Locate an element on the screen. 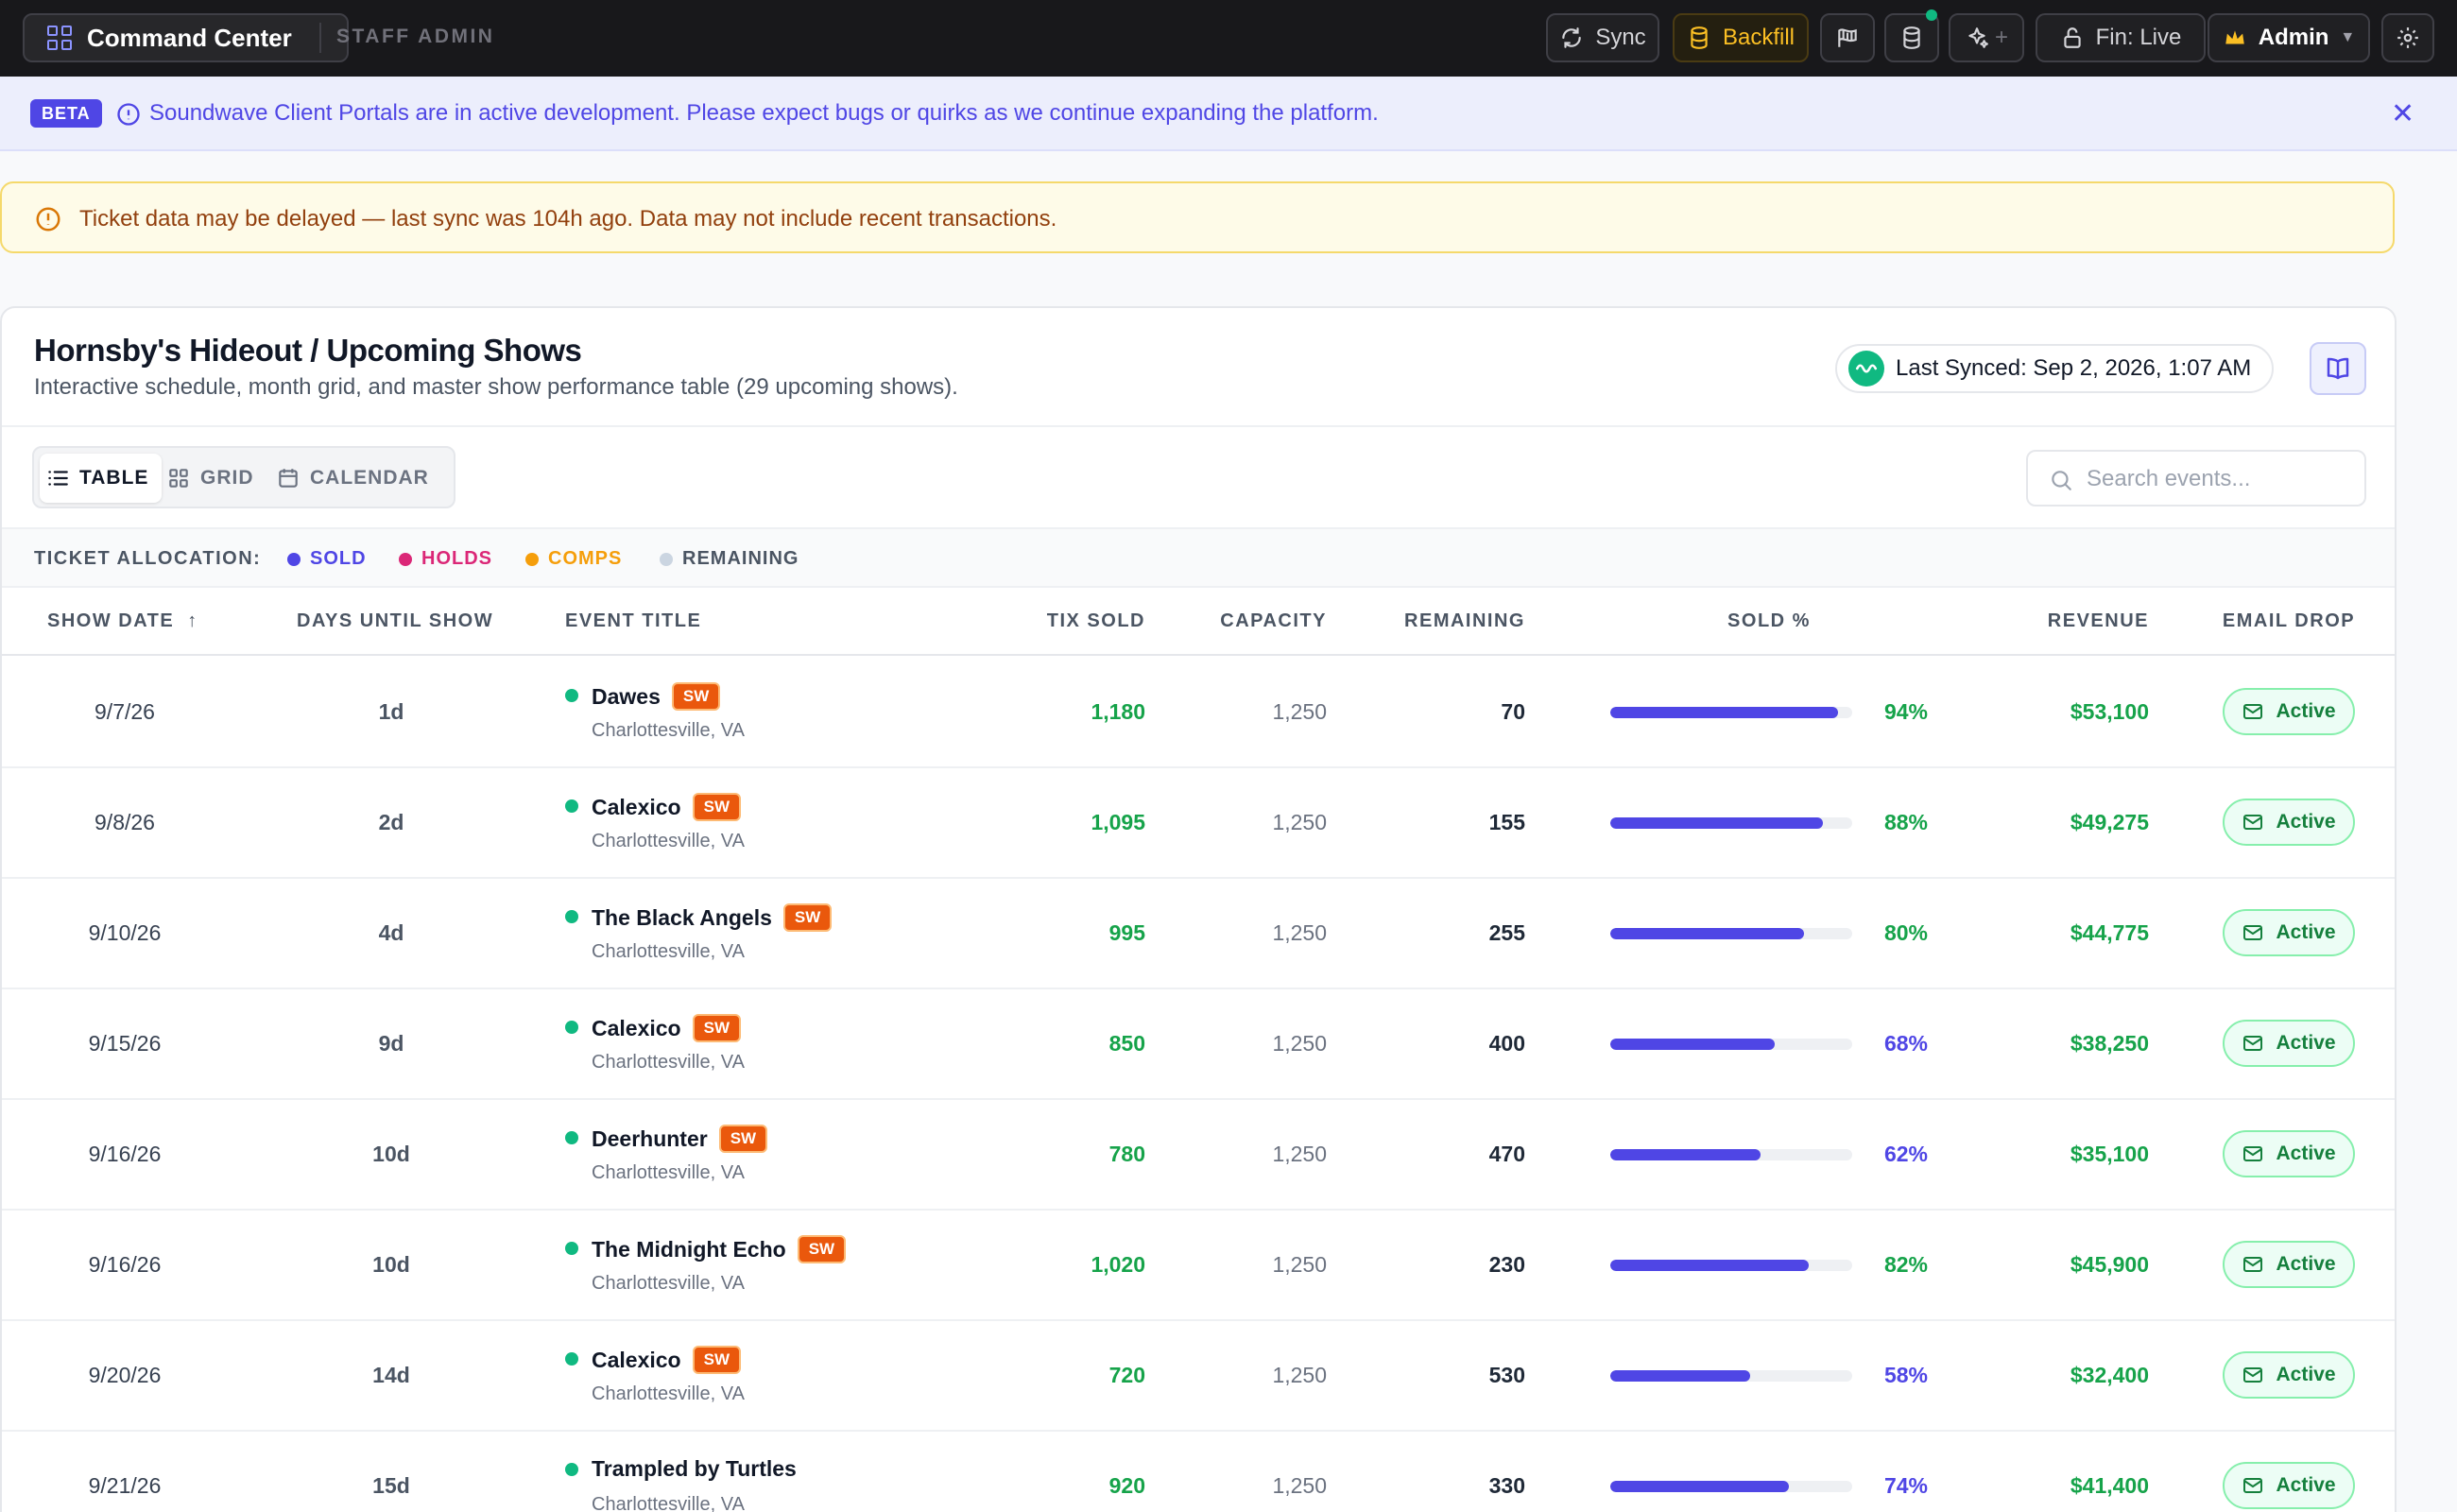 Image resolution: width=2457 pixels, height=1512 pixels. admin-menu-button: Admin ▼ is located at coordinates (2289, 37).